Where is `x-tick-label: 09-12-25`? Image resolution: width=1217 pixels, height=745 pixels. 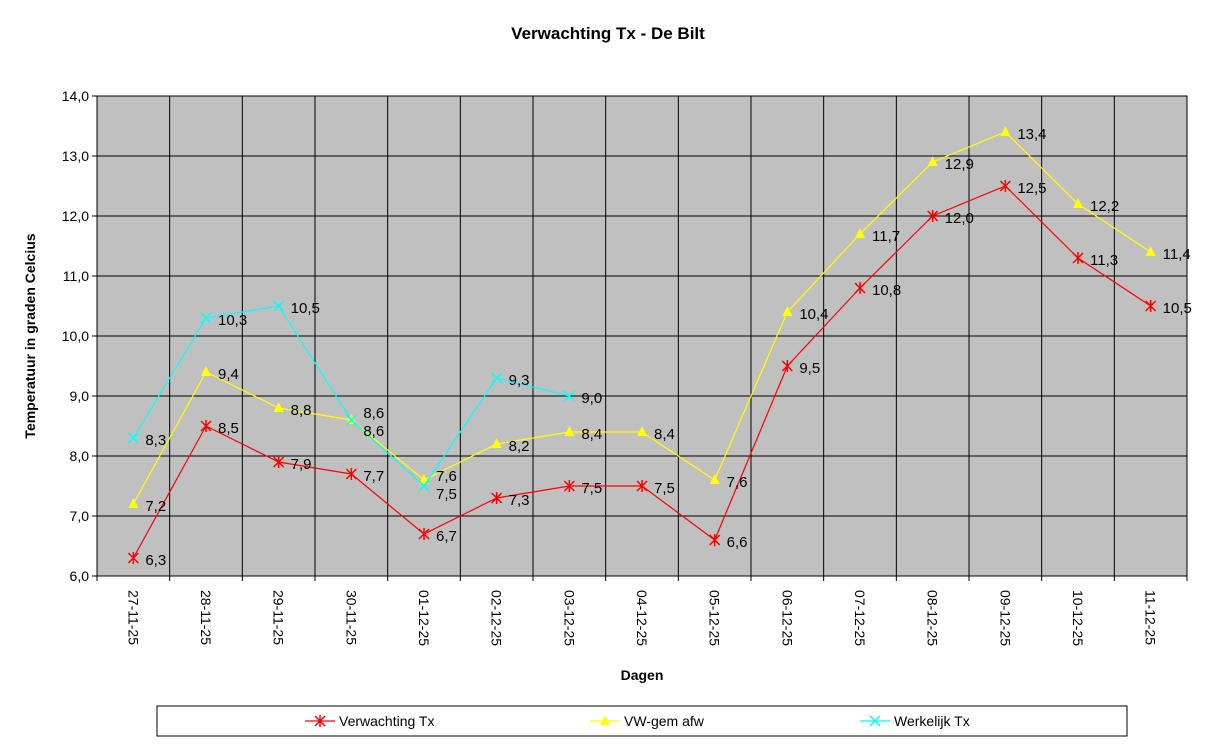 x-tick-label: 09-12-25 is located at coordinates (1005, 618).